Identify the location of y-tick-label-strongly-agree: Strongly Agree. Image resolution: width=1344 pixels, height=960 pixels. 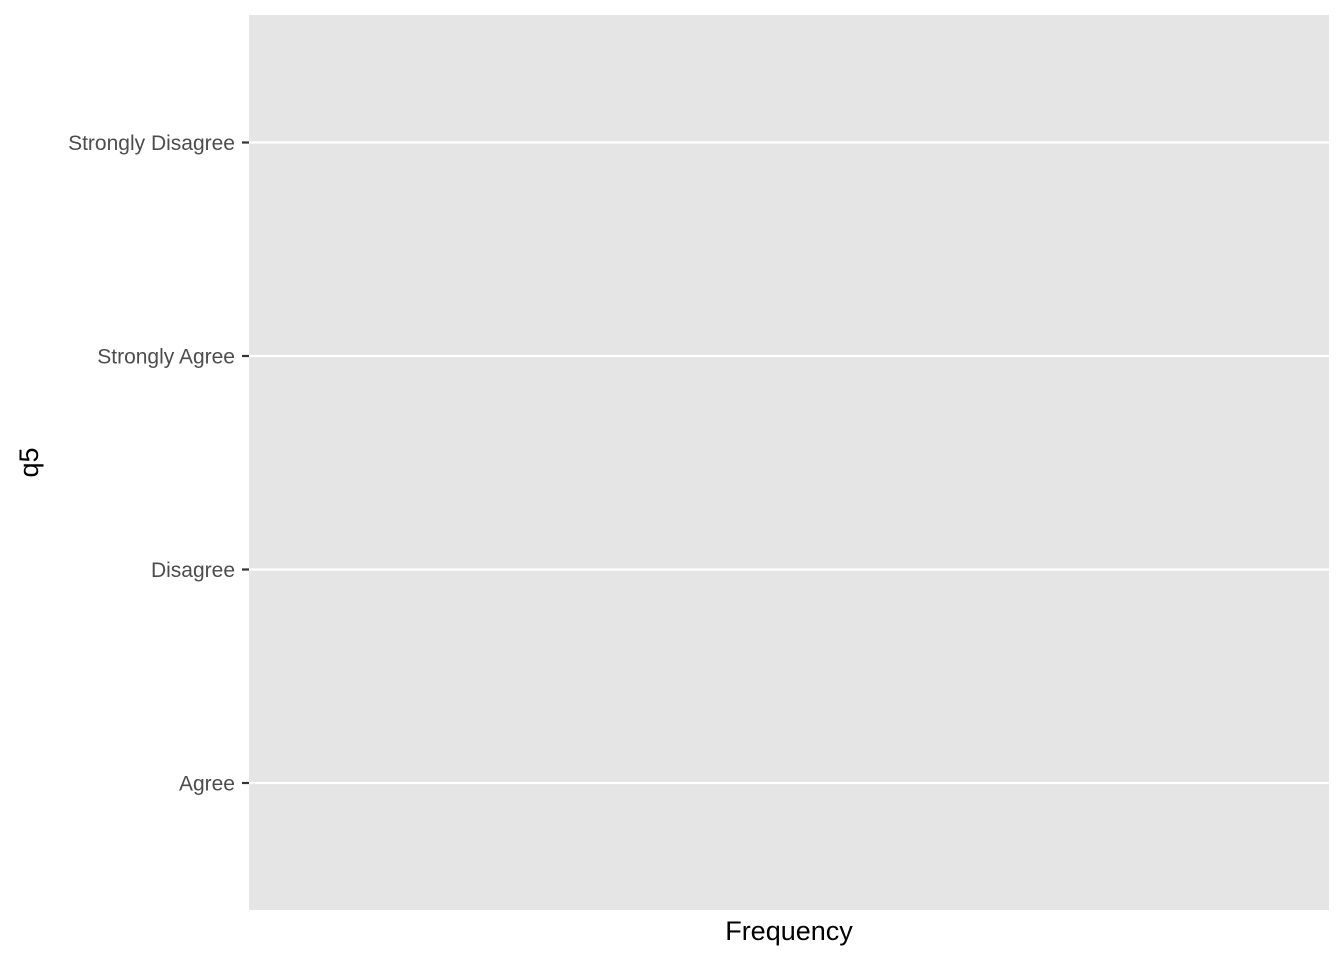
(166, 357).